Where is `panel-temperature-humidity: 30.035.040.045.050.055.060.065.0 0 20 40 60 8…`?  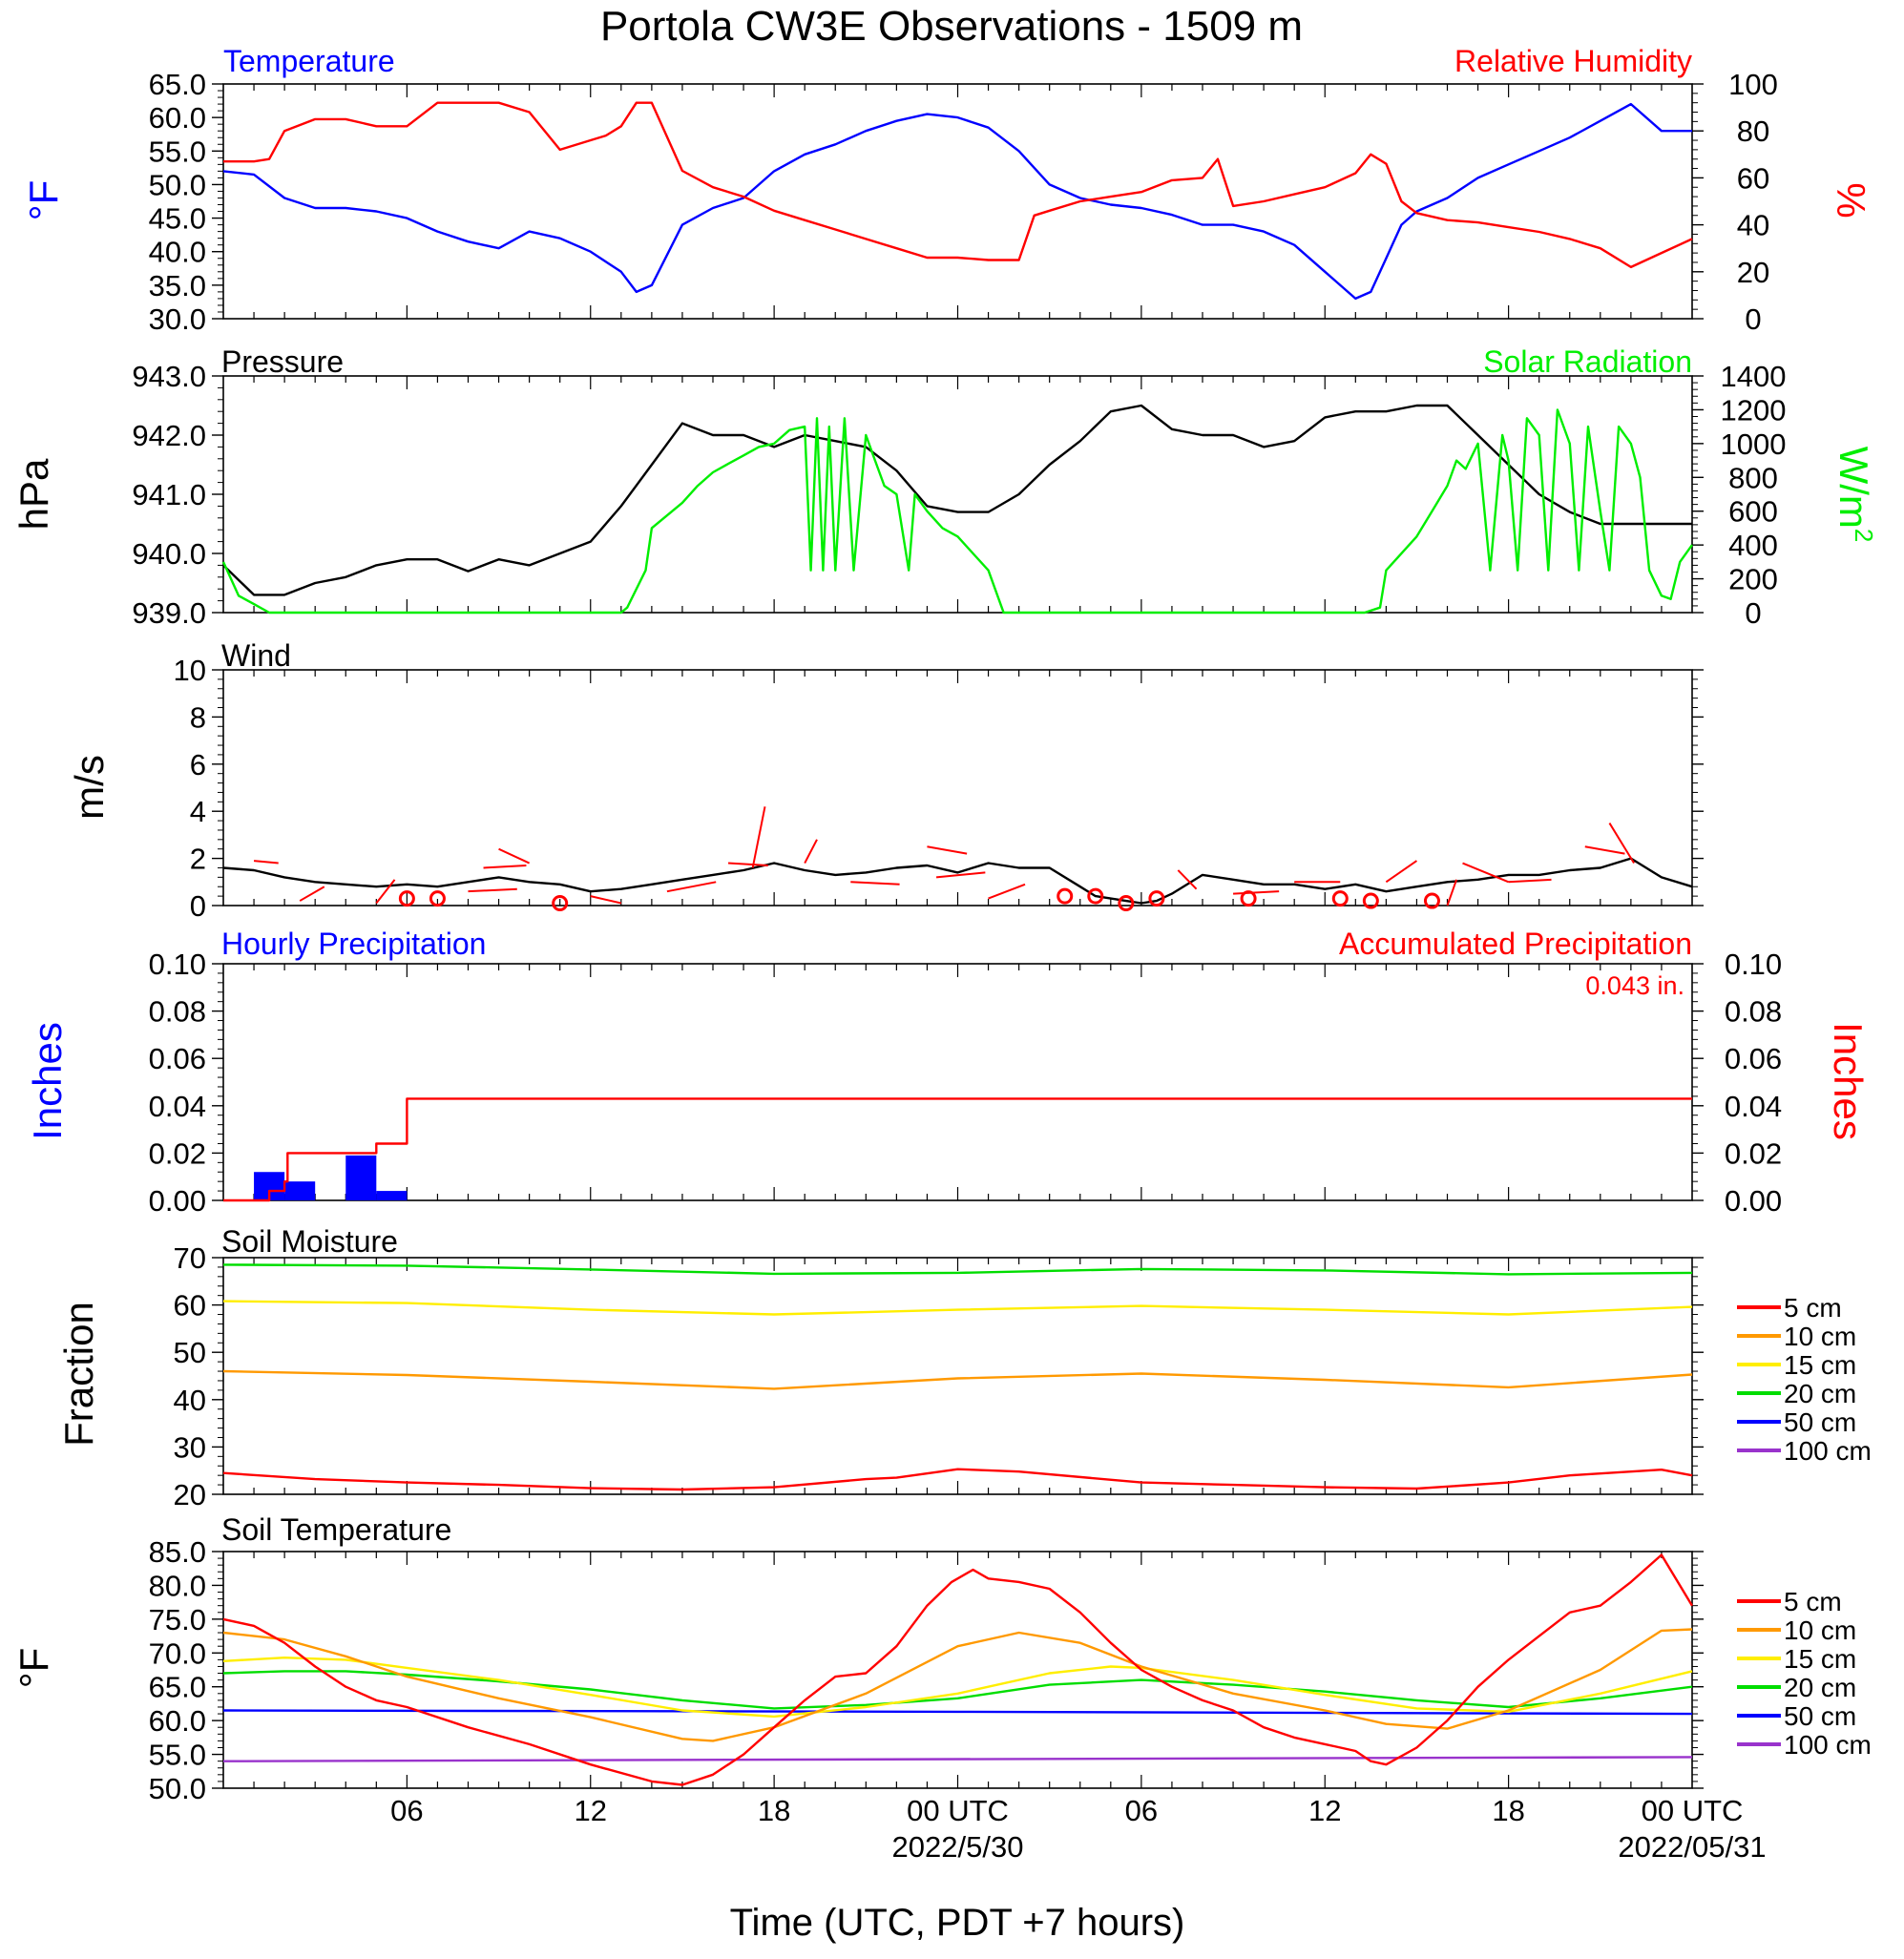 panel-temperature-humidity: 30.035.040.045.050.055.060.065.0 0 20 40 60 8… is located at coordinates (947, 190).